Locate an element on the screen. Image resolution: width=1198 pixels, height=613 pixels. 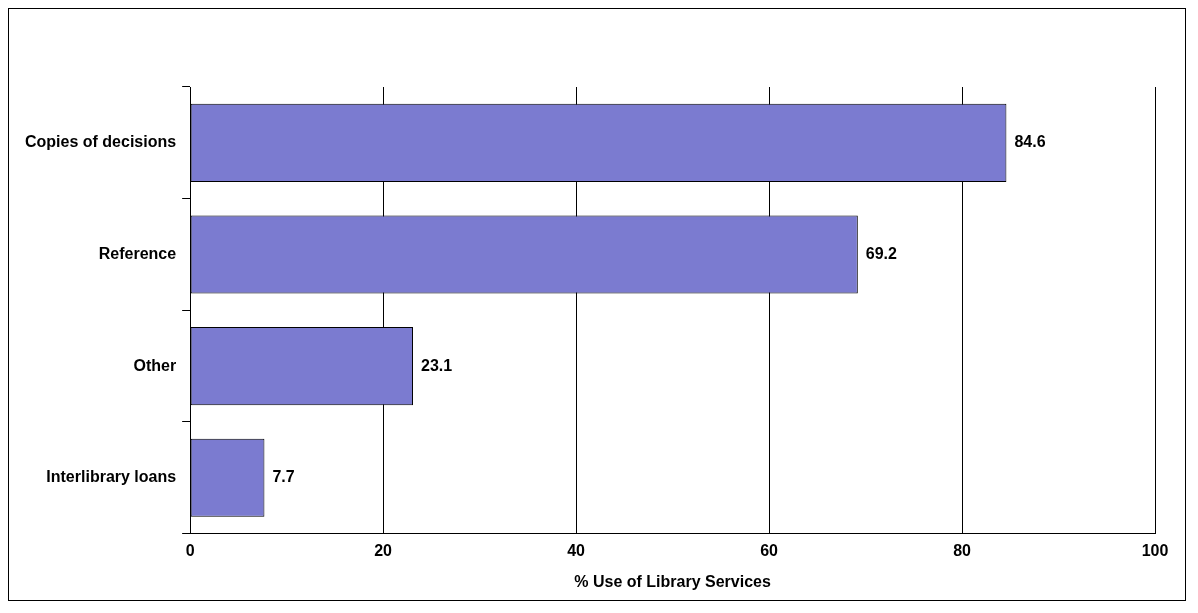
x-tick-label: 60 is located at coordinates (769, 550).